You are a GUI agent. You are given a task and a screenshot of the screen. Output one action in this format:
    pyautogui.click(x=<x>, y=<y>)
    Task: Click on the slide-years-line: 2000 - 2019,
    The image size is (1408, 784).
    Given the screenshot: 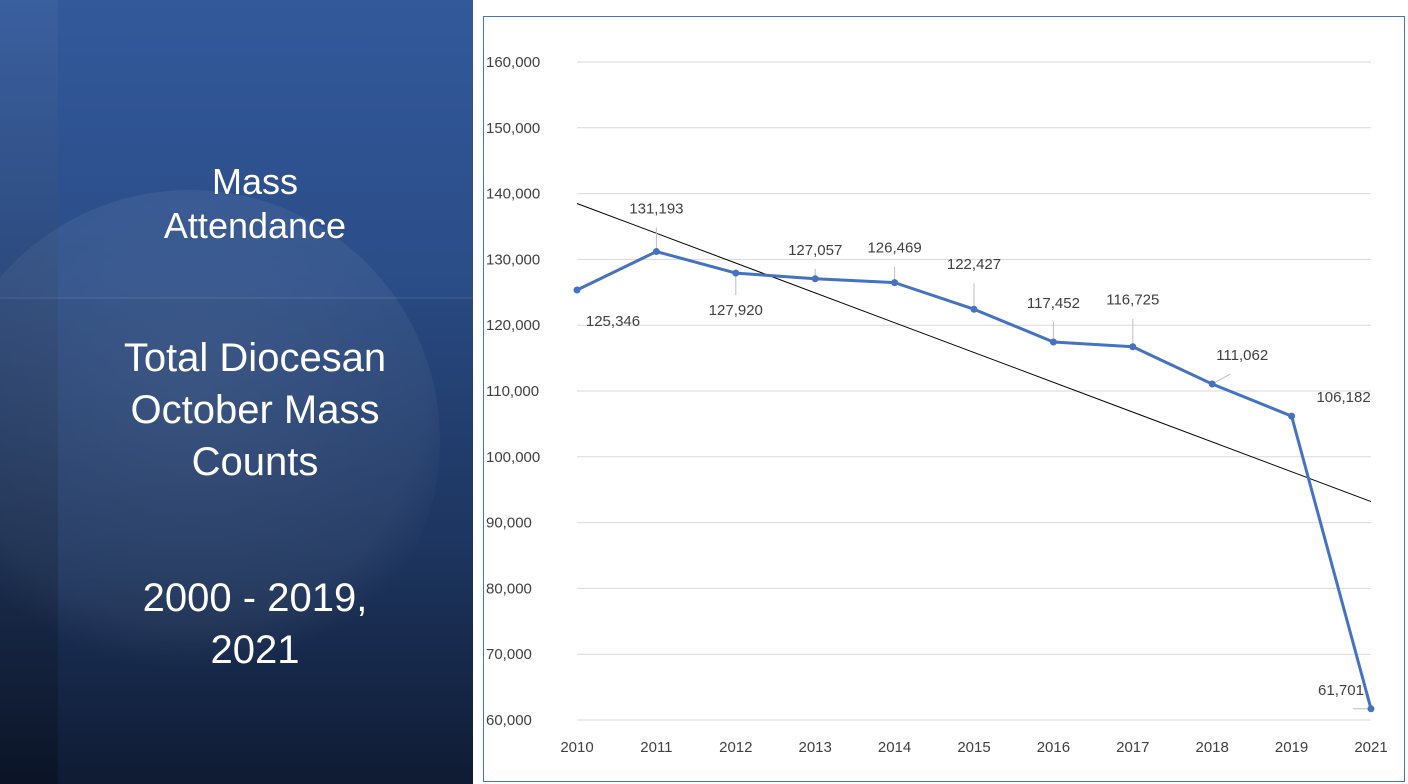 What is the action you would take?
    pyautogui.click(x=255, y=598)
    